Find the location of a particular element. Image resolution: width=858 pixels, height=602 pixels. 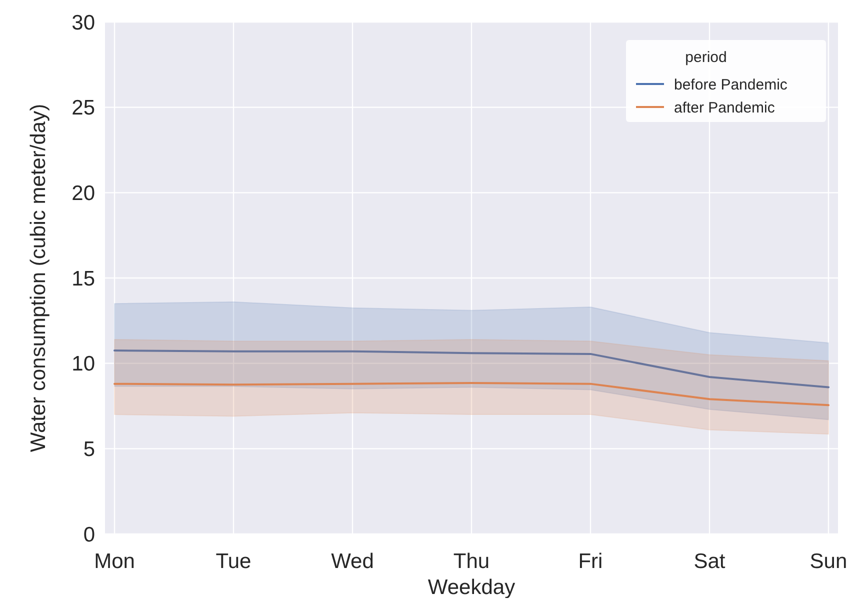

legend-label: before Pandemic is located at coordinates (731, 85).